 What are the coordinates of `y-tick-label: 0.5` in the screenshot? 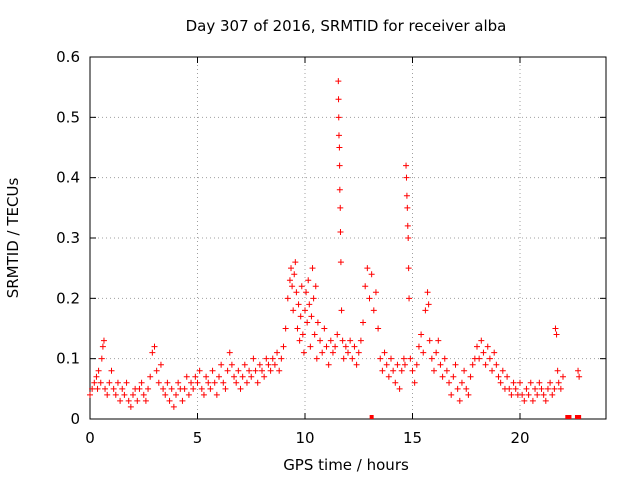 It's located at (68, 117).